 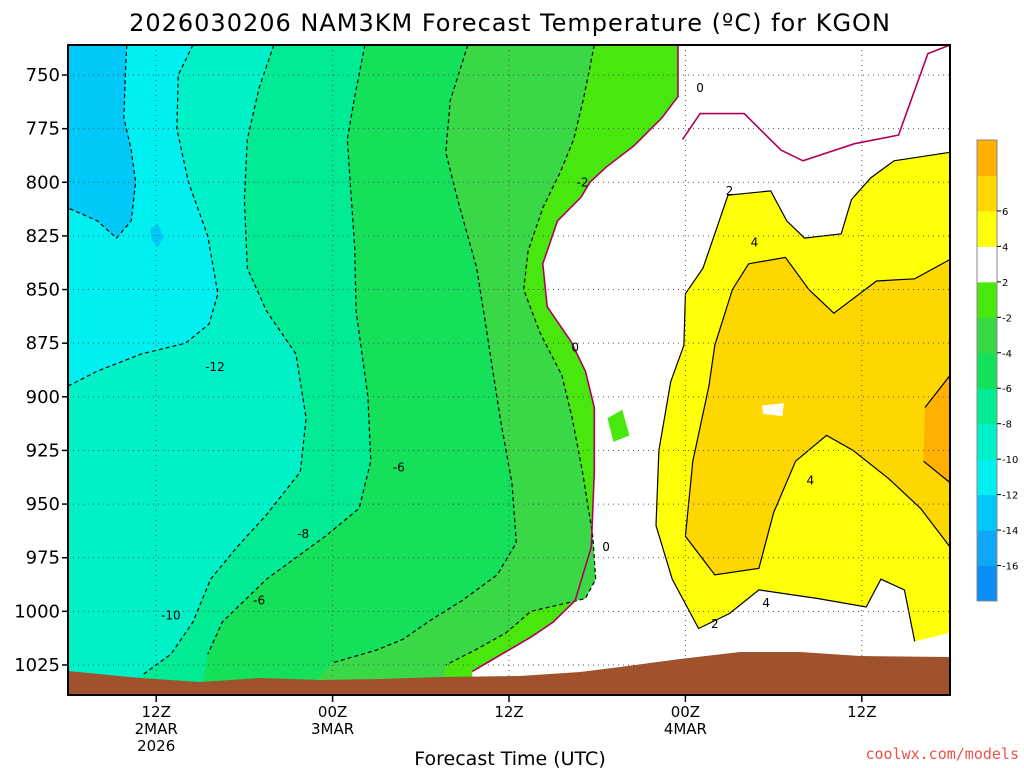 I want to click on colorbar-tick-label: -2, so click(x=1007, y=318).